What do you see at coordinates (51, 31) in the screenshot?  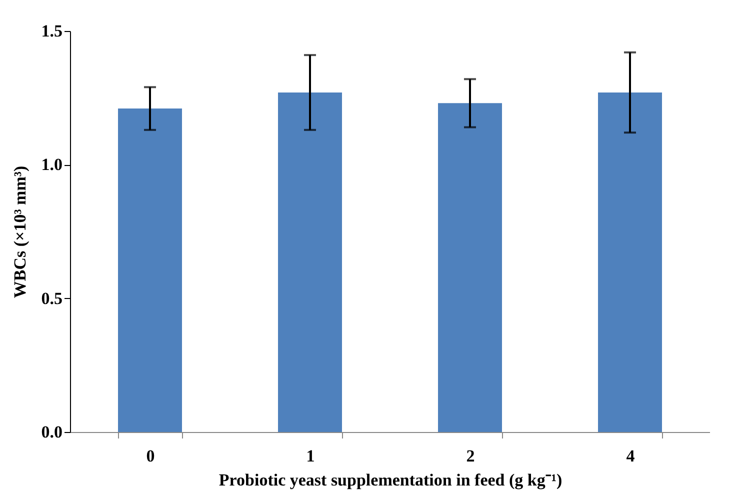 I see `y-tick-label: 1.5` at bounding box center [51, 31].